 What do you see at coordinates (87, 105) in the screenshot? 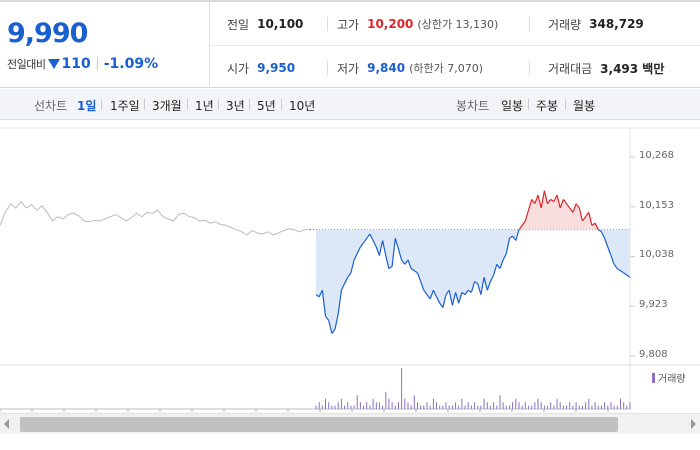
I see `tab-1-day: 1일` at bounding box center [87, 105].